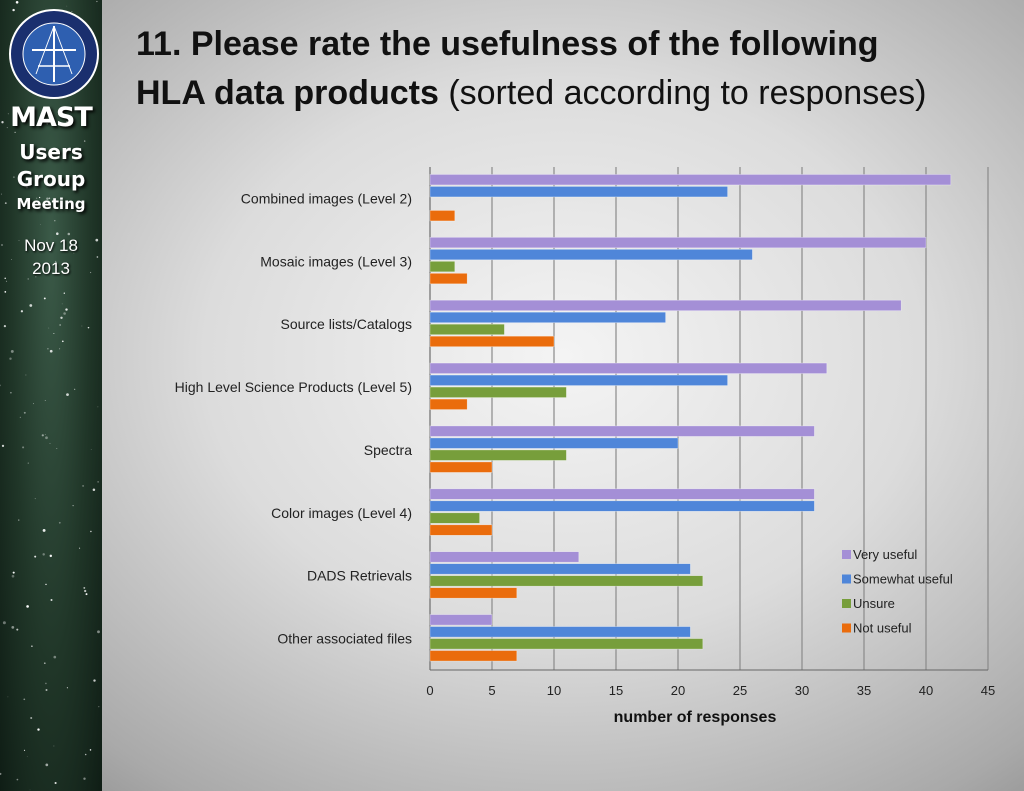 This screenshot has height=791, width=1024. Describe the element at coordinates (346, 324) in the screenshot. I see `category-label: Source lists/Catalogs` at that location.